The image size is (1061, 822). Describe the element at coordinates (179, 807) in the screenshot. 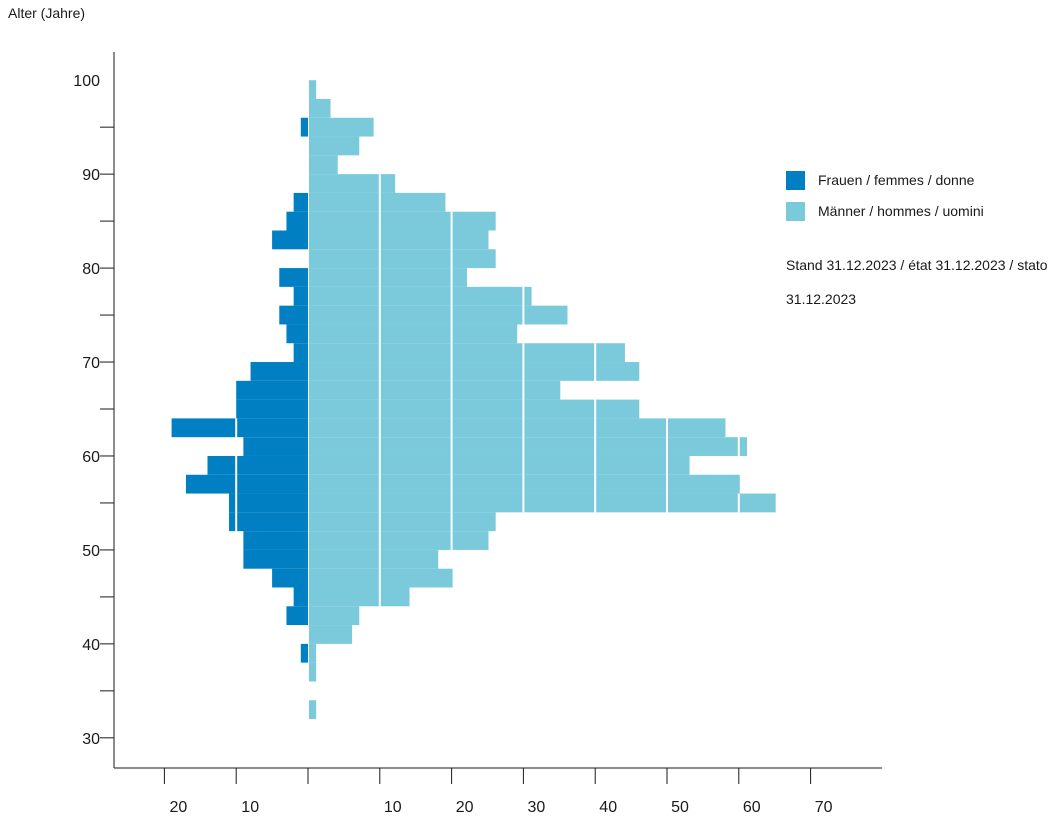

I see `x-tick-label-women: 20` at that location.